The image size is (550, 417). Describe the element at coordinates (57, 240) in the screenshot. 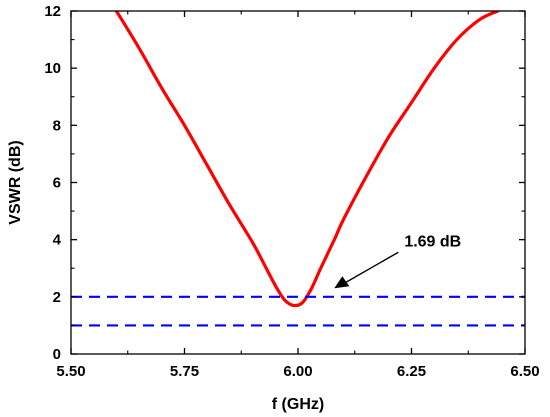

I see `y-tick-label: 4` at that location.